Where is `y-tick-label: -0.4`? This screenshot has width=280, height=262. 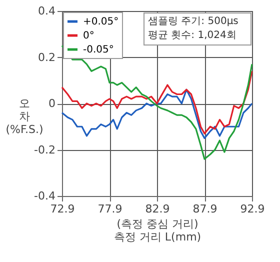 y-tick-label: -0.4 is located at coordinates (45, 196).